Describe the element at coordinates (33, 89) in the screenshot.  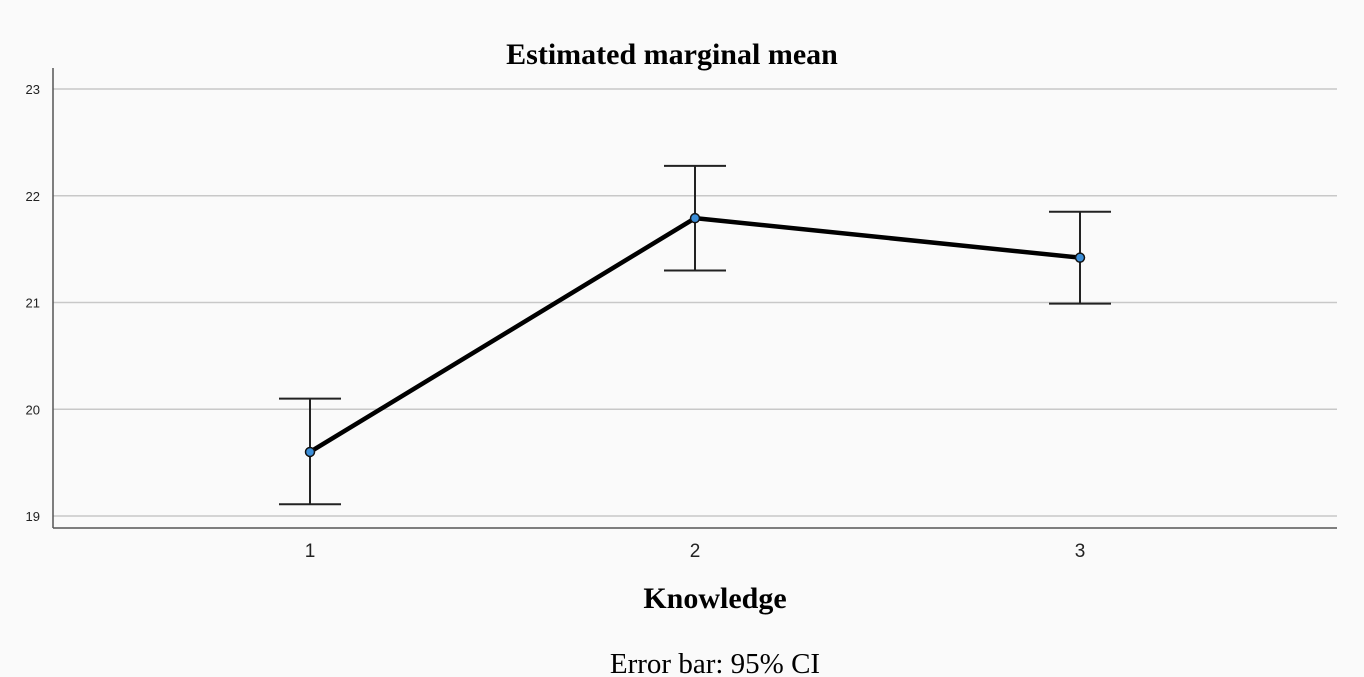
I see `y-tick-label: 23` at that location.